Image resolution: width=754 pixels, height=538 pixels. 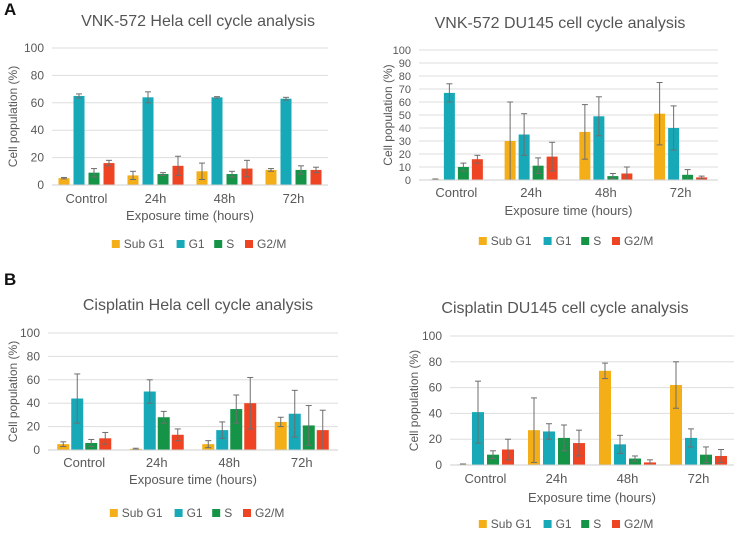 What do you see at coordinates (10, 279) in the screenshot?
I see `panel-label-b: B` at bounding box center [10, 279].